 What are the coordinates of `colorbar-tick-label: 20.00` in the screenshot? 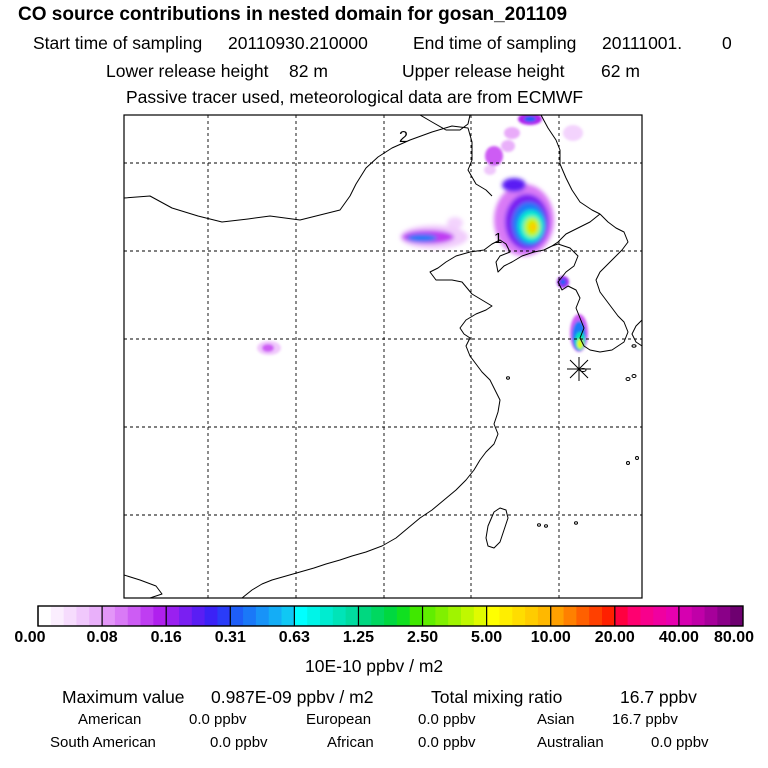 It's located at (614, 637).